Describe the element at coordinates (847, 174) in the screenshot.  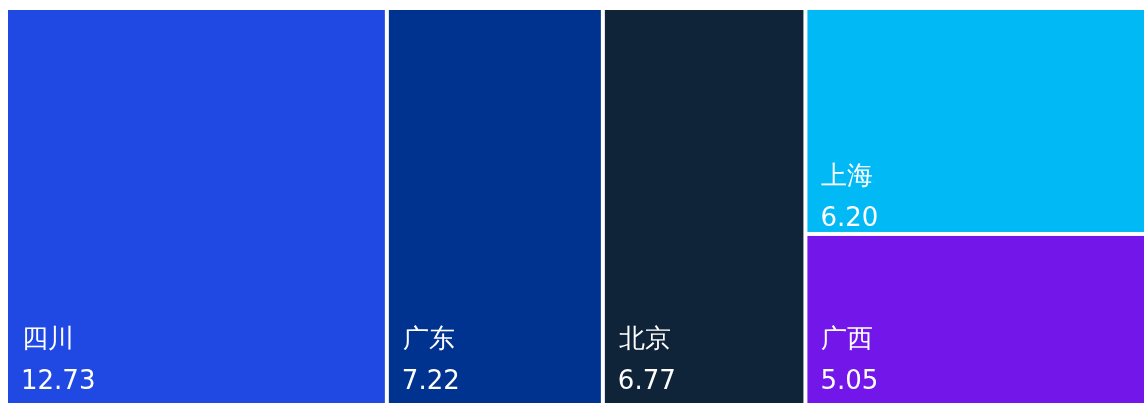
I see `category-label: 上海` at that location.